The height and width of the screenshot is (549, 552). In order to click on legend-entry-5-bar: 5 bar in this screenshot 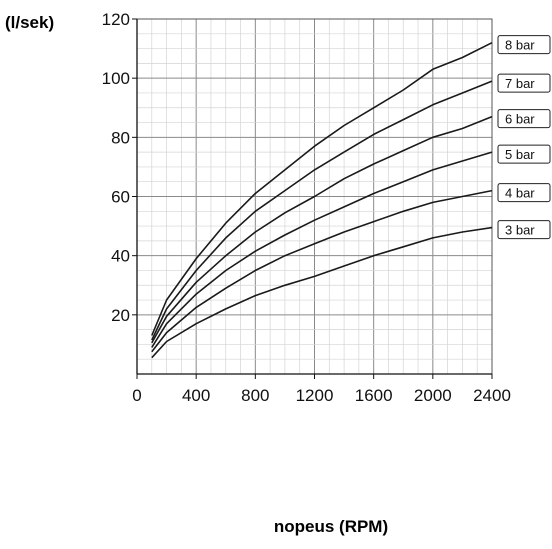, I will do `click(524, 154)`.